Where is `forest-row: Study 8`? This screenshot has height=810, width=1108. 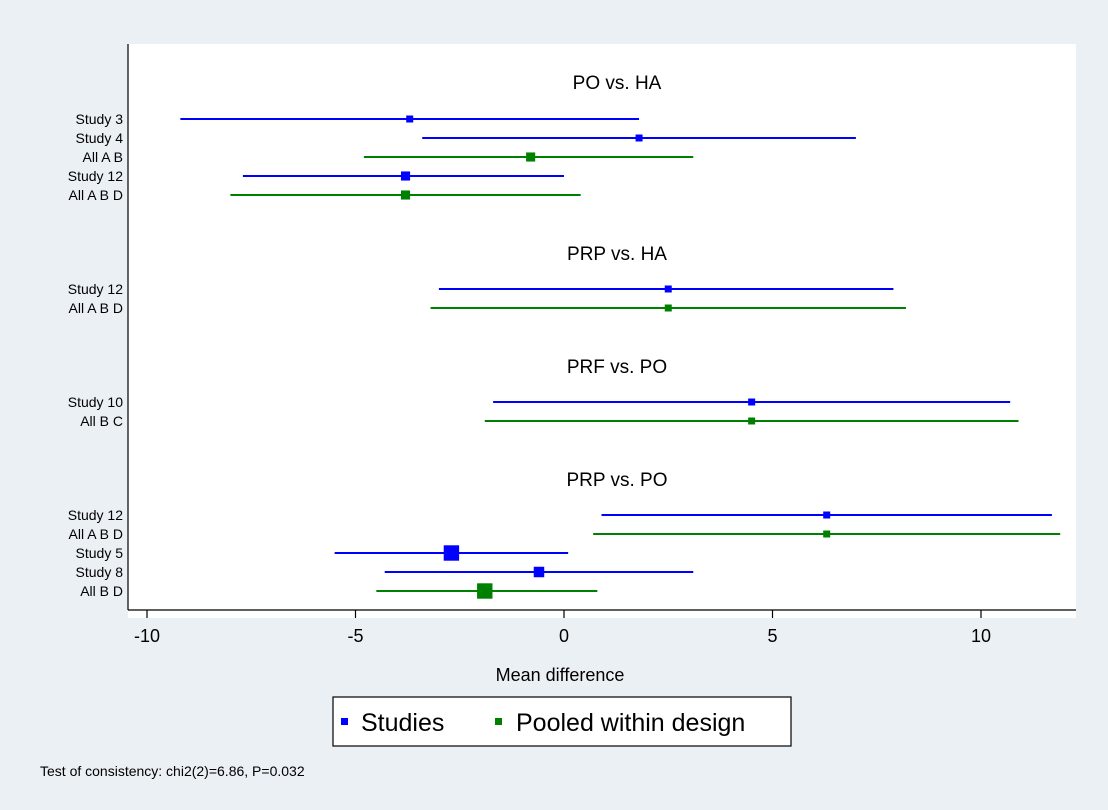
forest-row: Study 8 is located at coordinates (385, 572).